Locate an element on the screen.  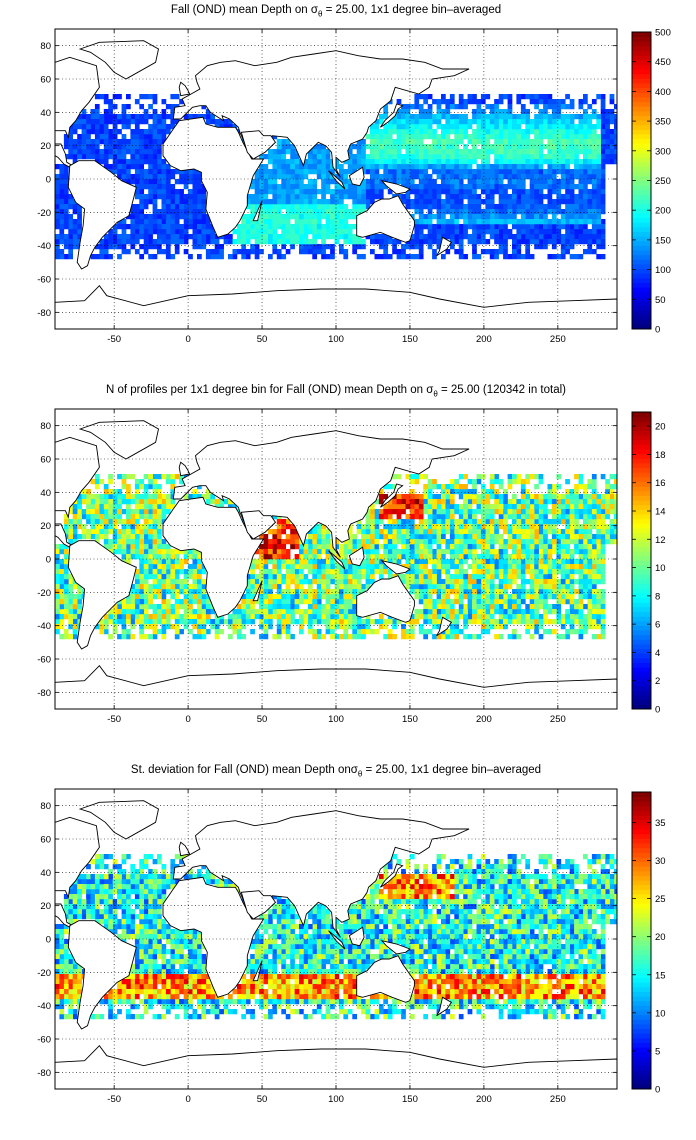
colorbar-tick-label: 2 is located at coordinates (657, 681).